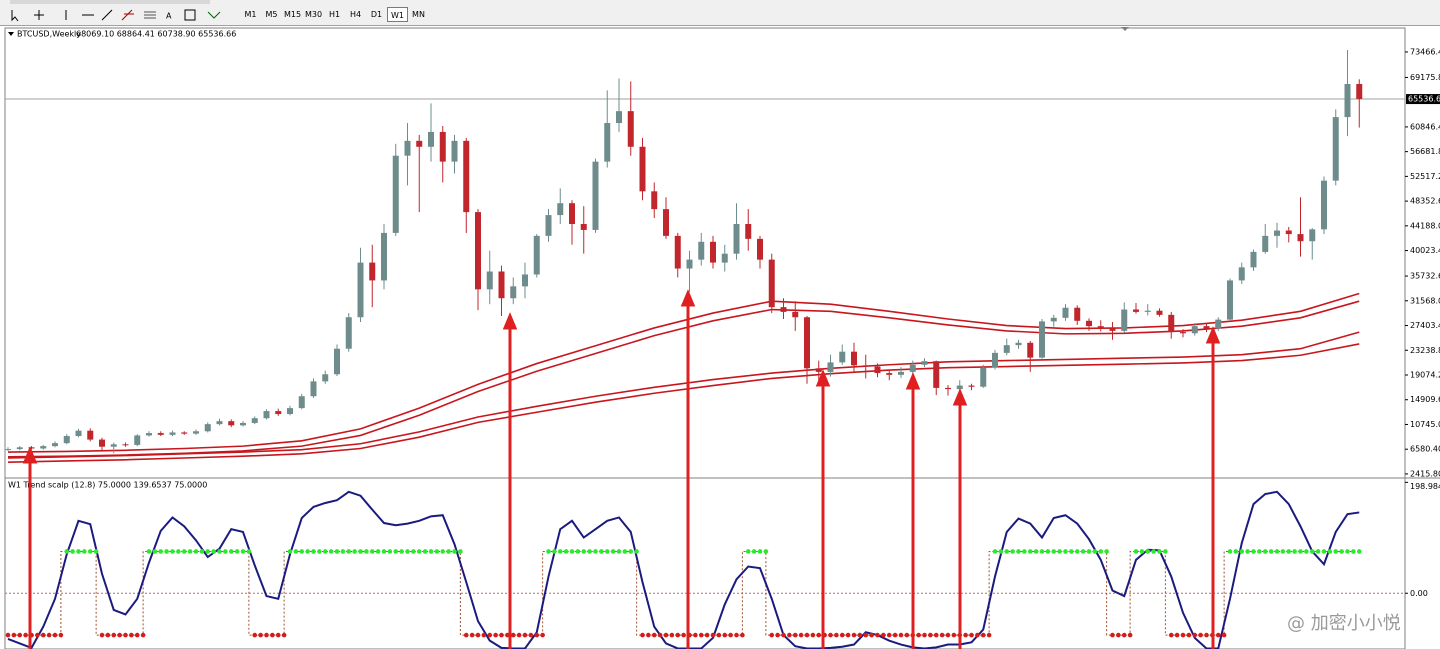 The width and height of the screenshot is (1440, 649). Describe the element at coordinates (313, 14) in the screenshot. I see `timeframe-button: M30` at that location.